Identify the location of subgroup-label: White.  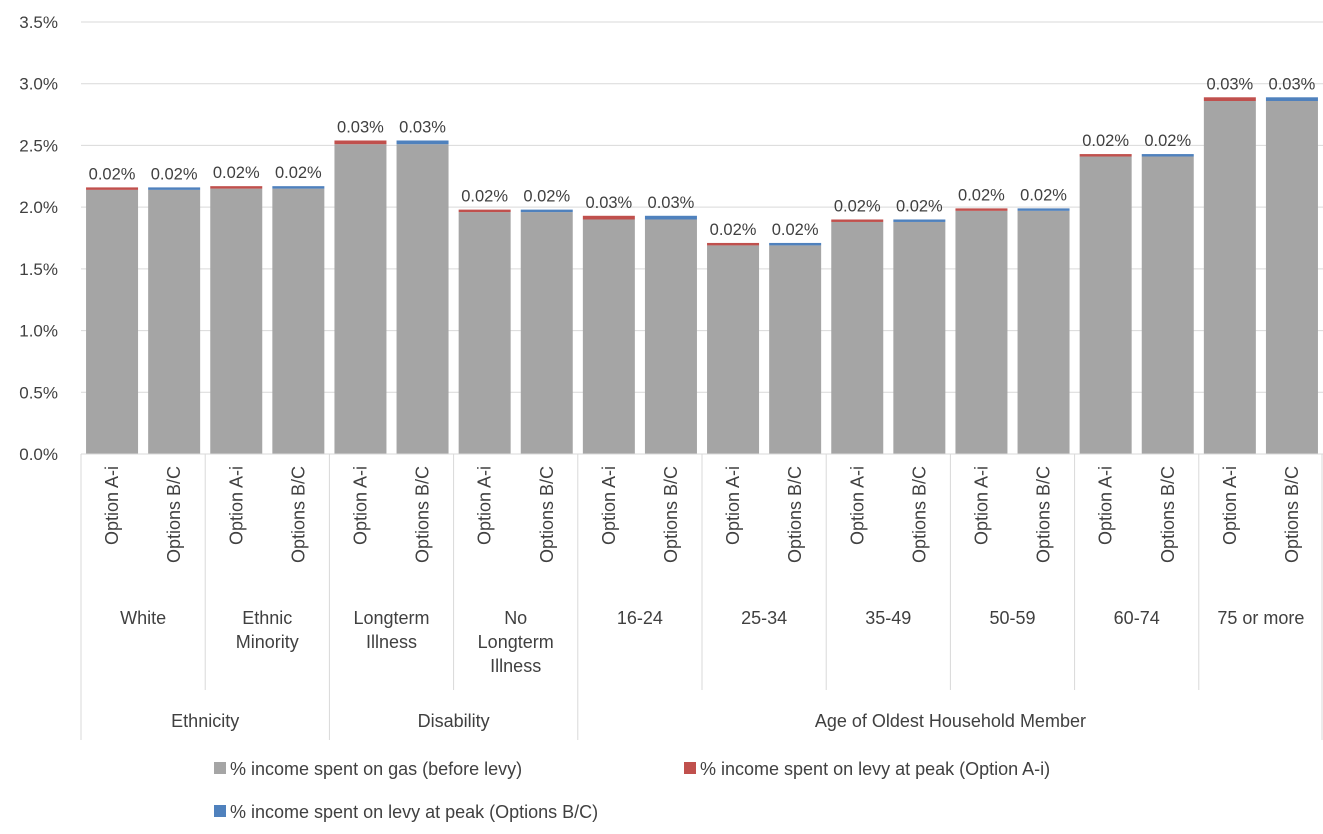
(143, 618).